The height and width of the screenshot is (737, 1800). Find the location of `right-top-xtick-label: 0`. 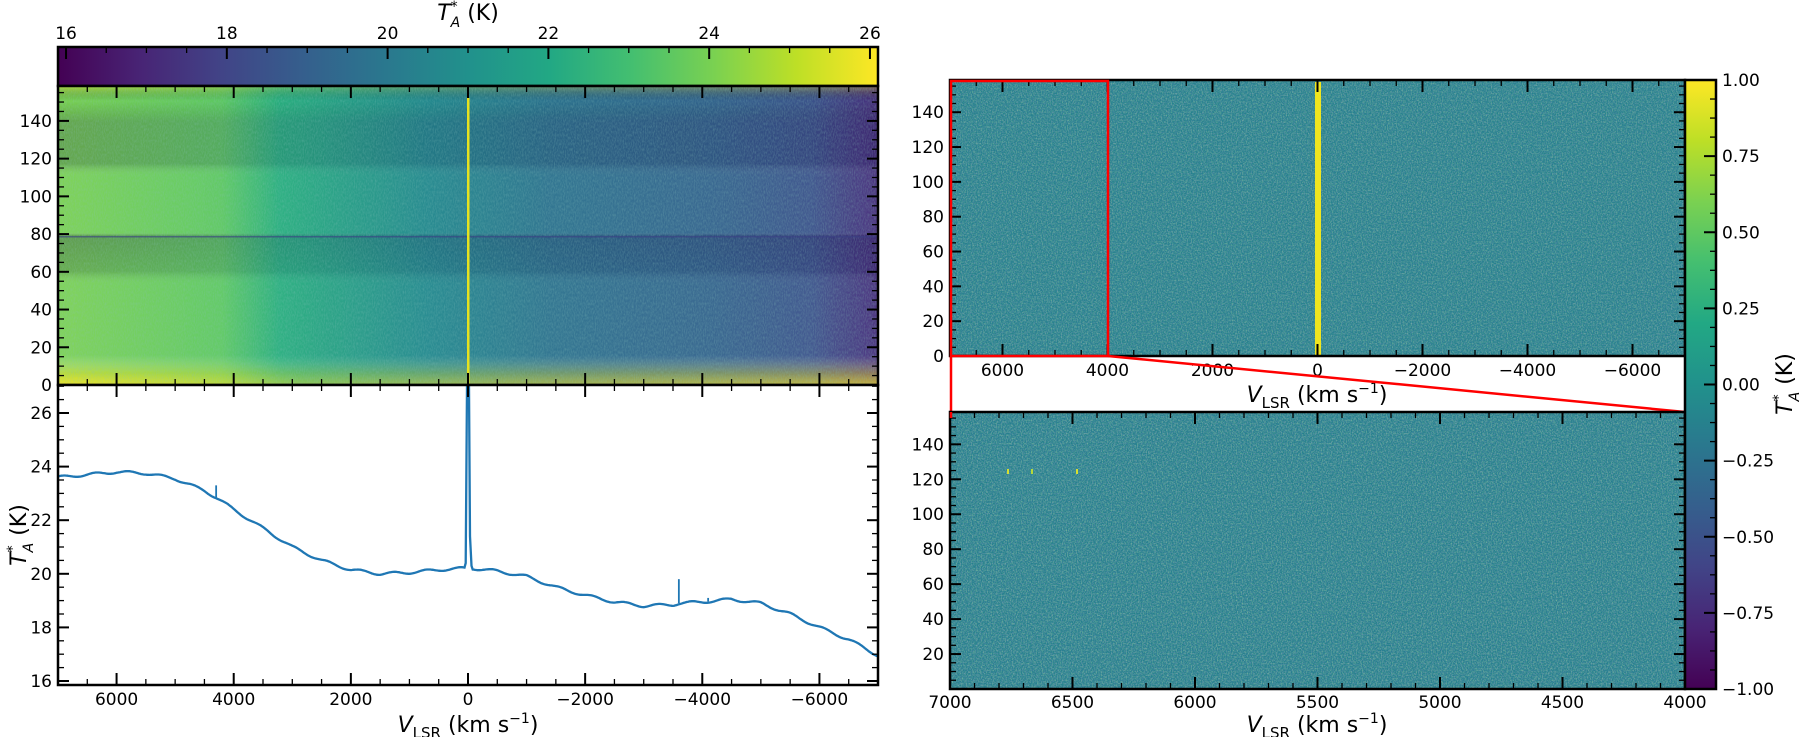

right-top-xtick-label: 0 is located at coordinates (1317, 371).